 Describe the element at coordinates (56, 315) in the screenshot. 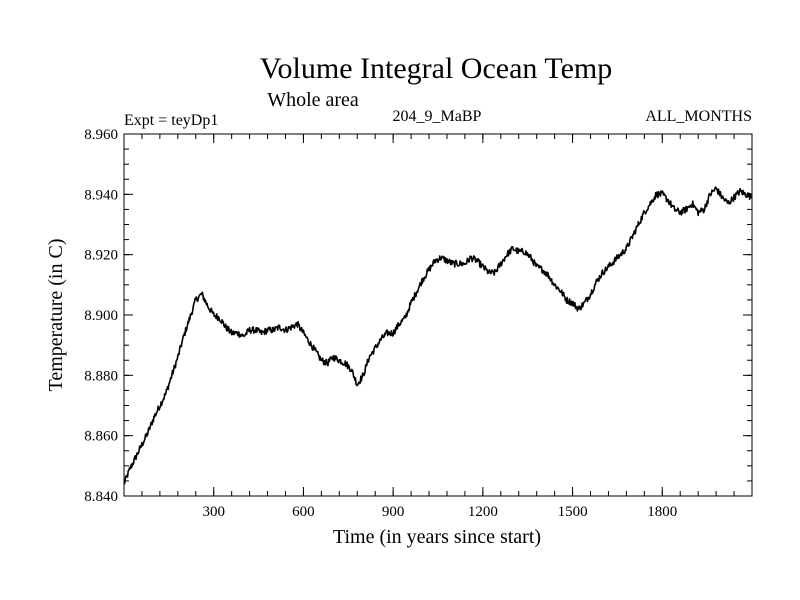

I see `y-axis-label: Temperature (in C)` at that location.